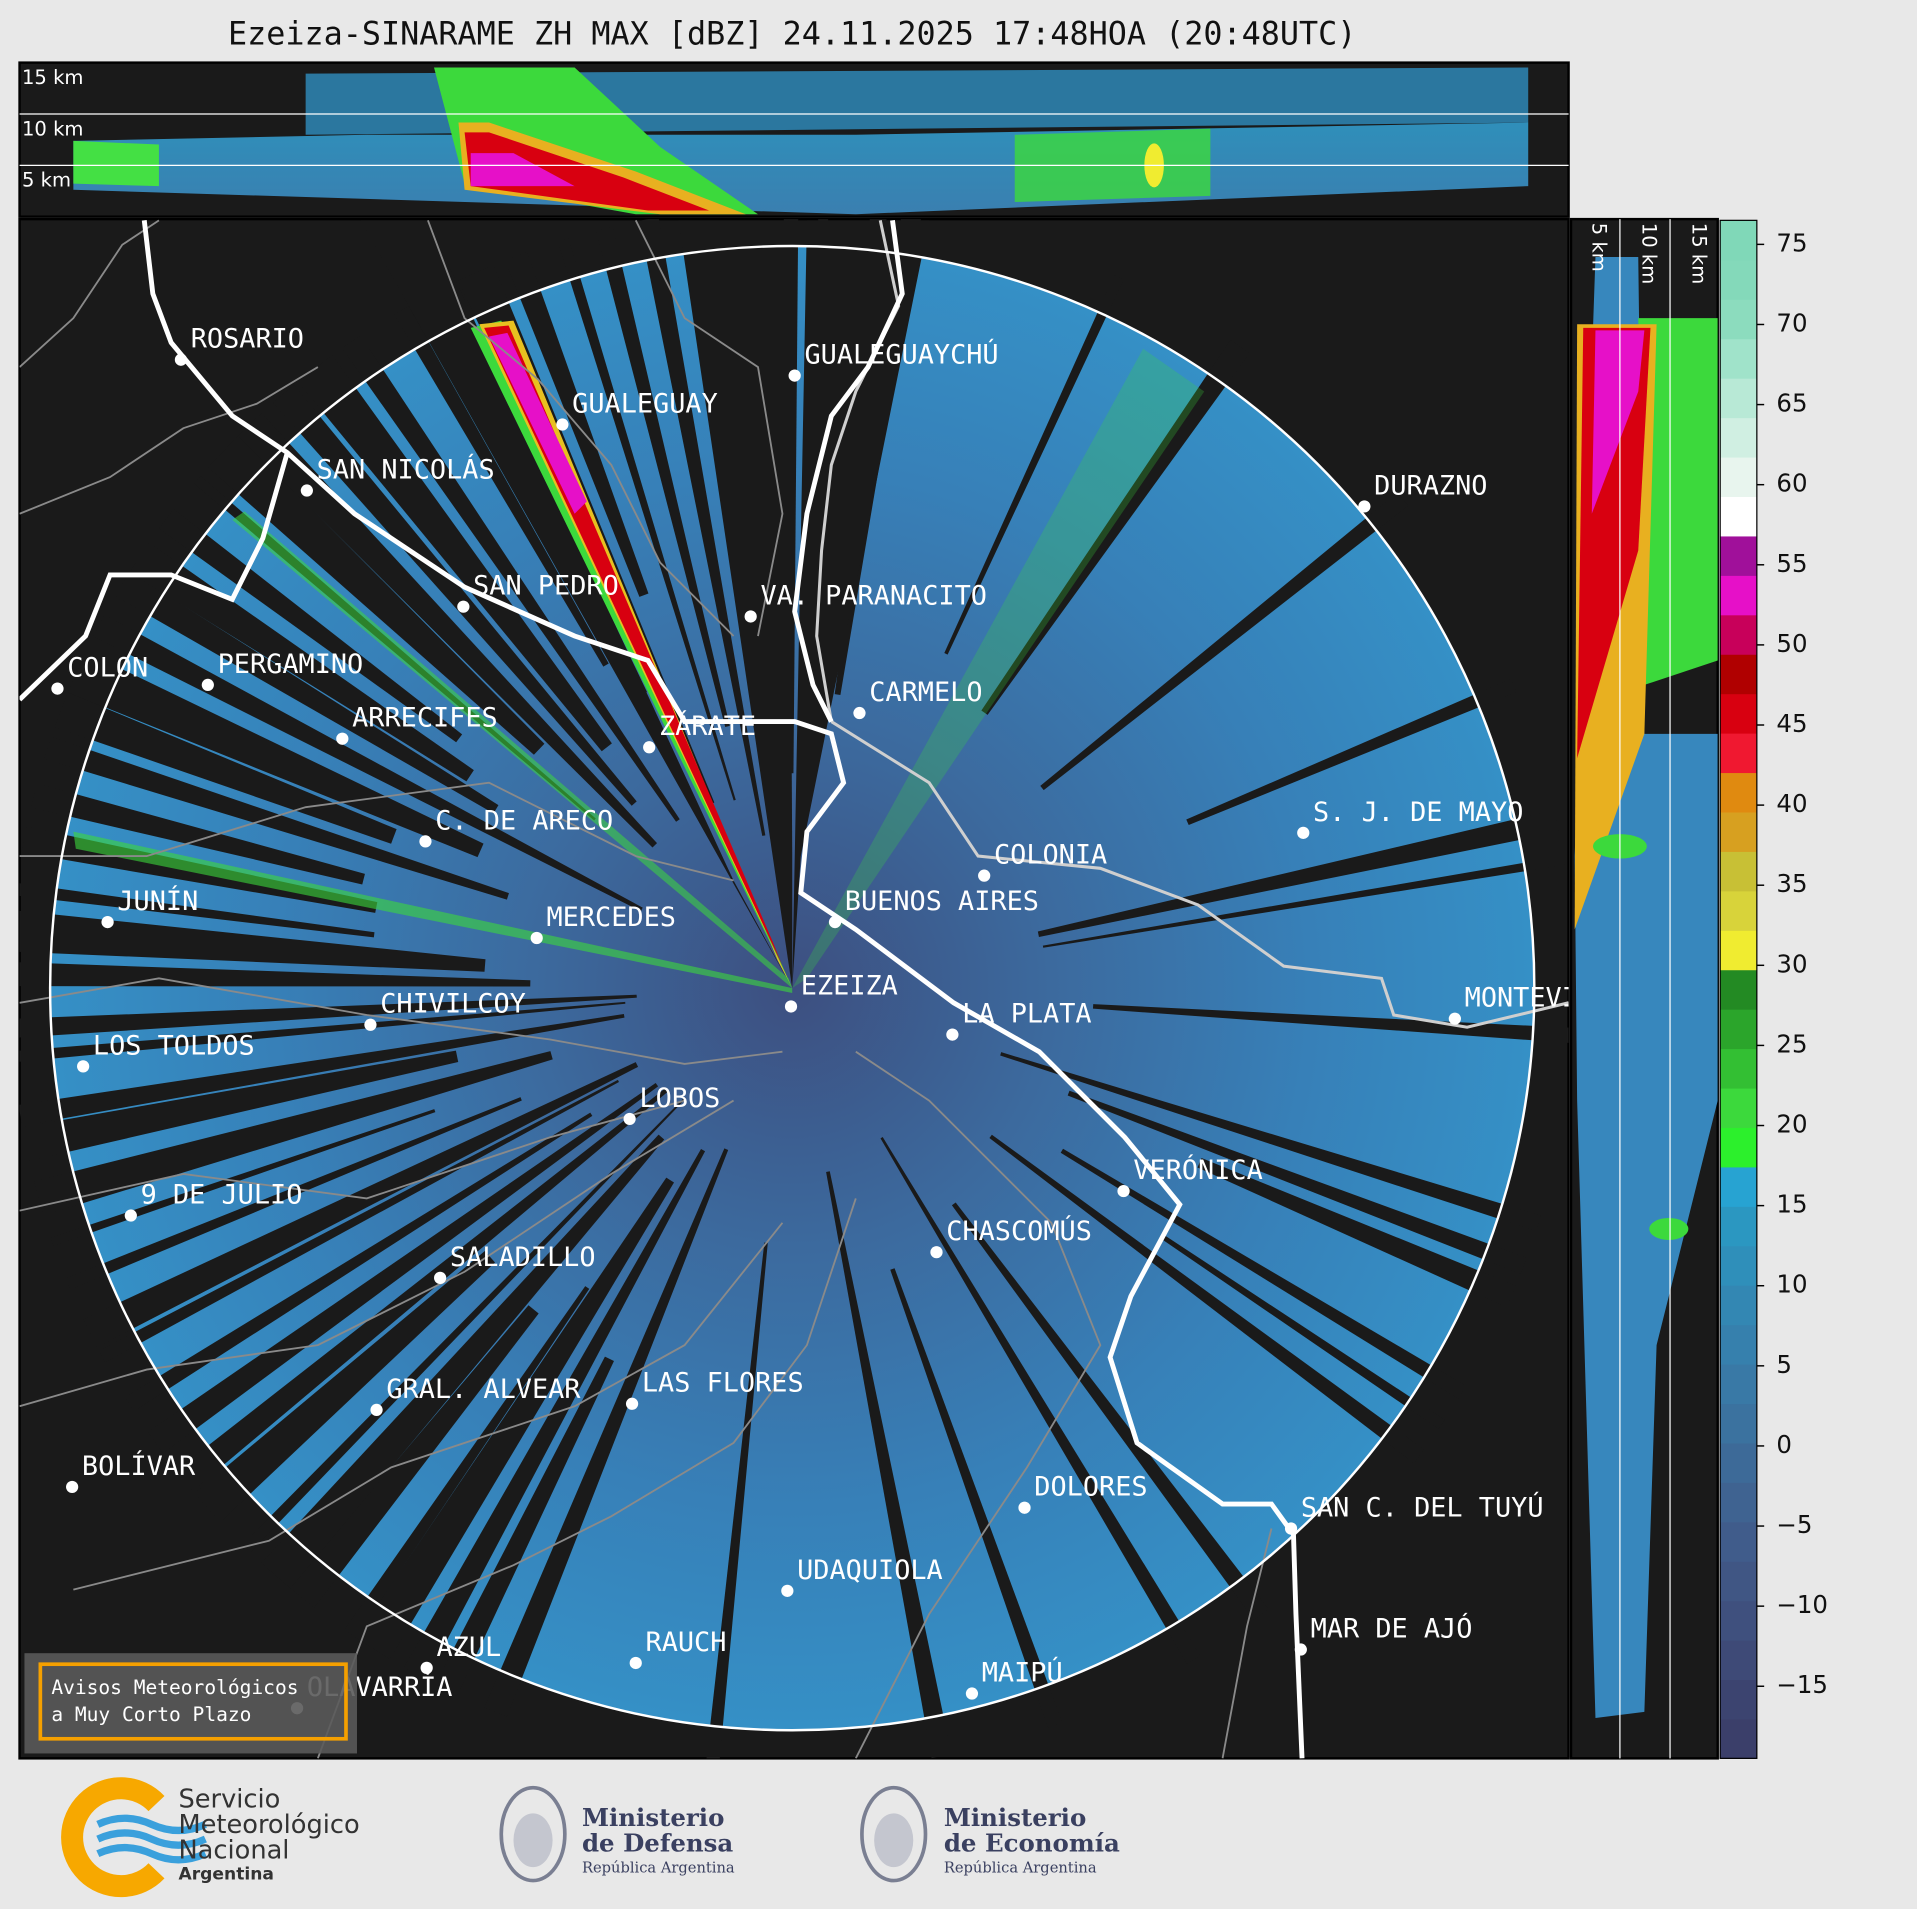 This screenshot has width=1917, height=1909. I want to click on logo-text: de Economía, so click(1032, 1843).